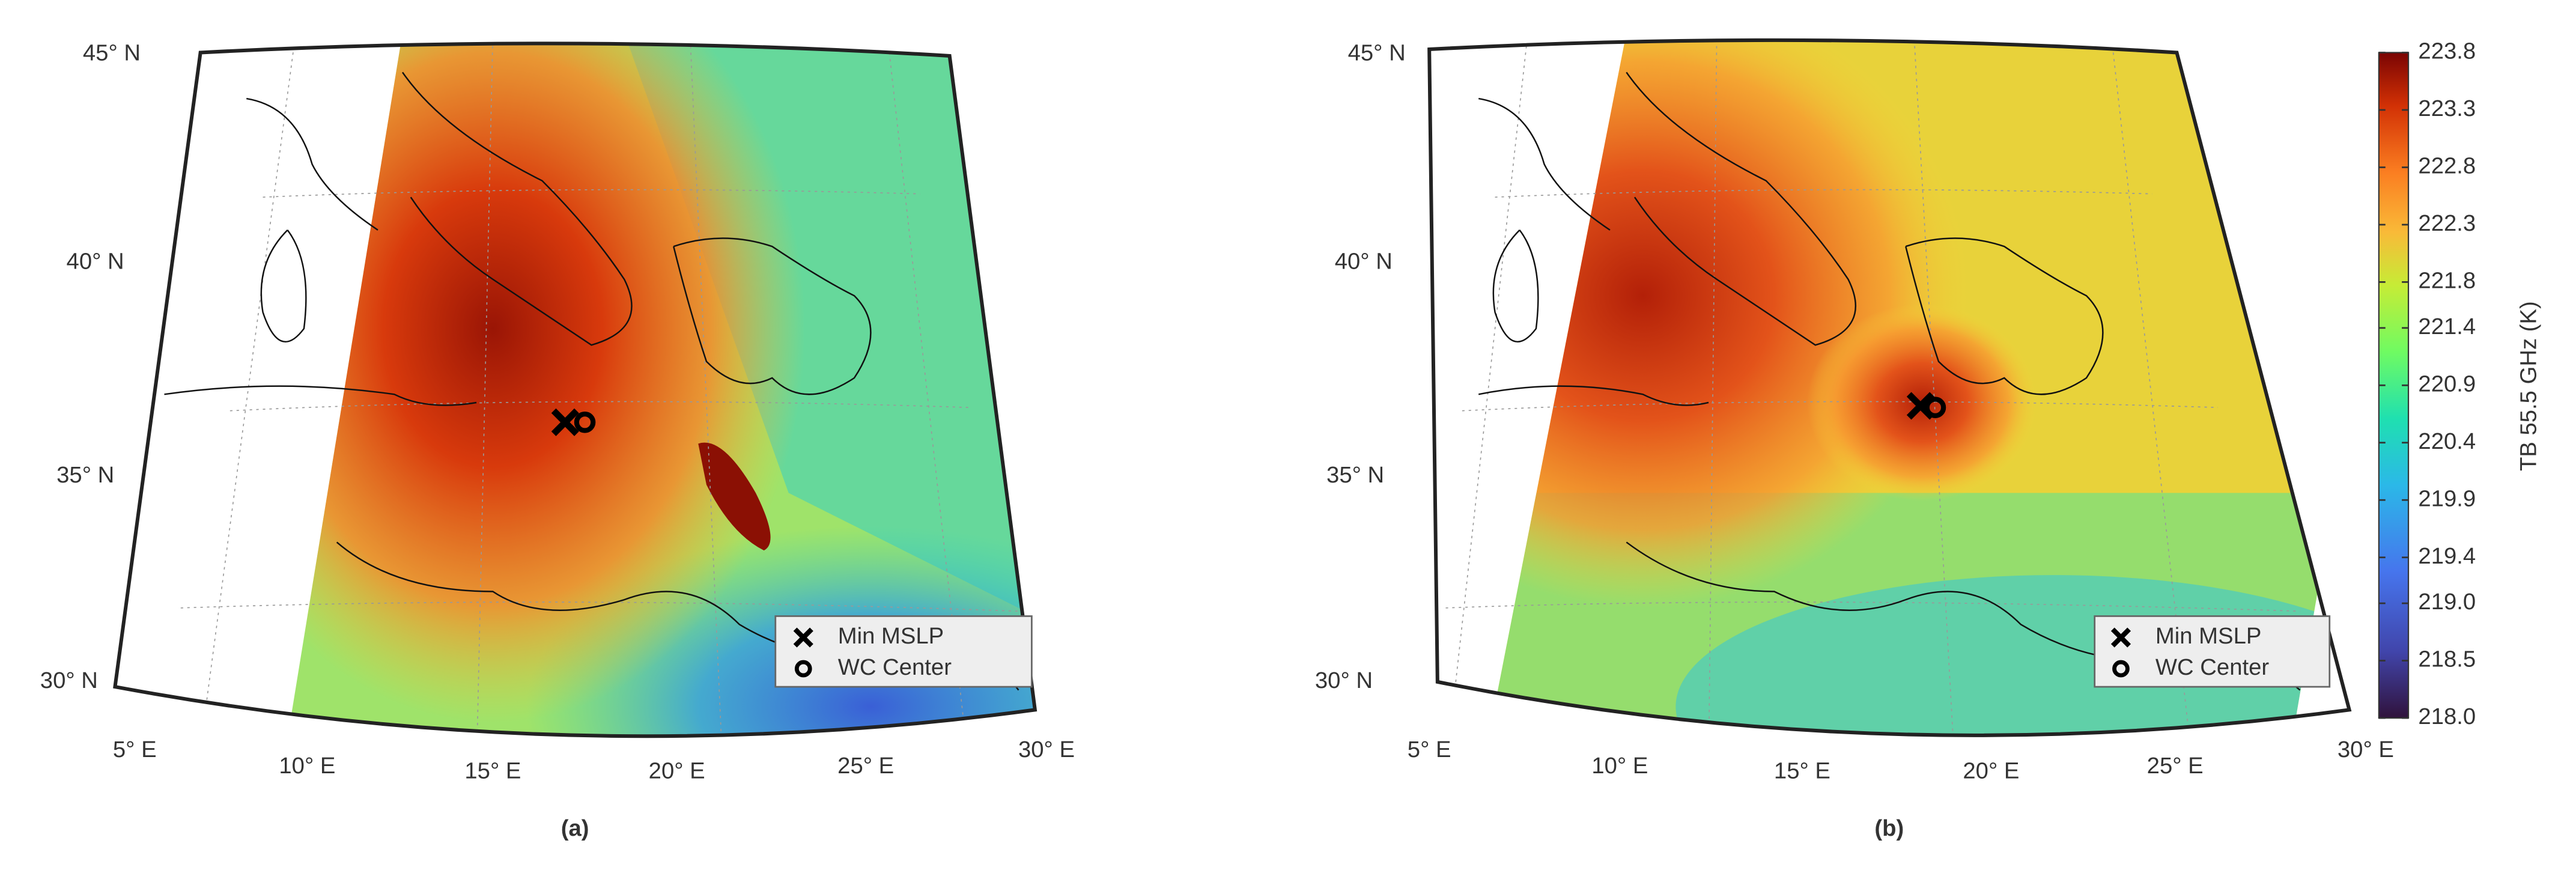 This screenshot has width=2576, height=870. I want to click on panel-label: (b), so click(1889, 828).